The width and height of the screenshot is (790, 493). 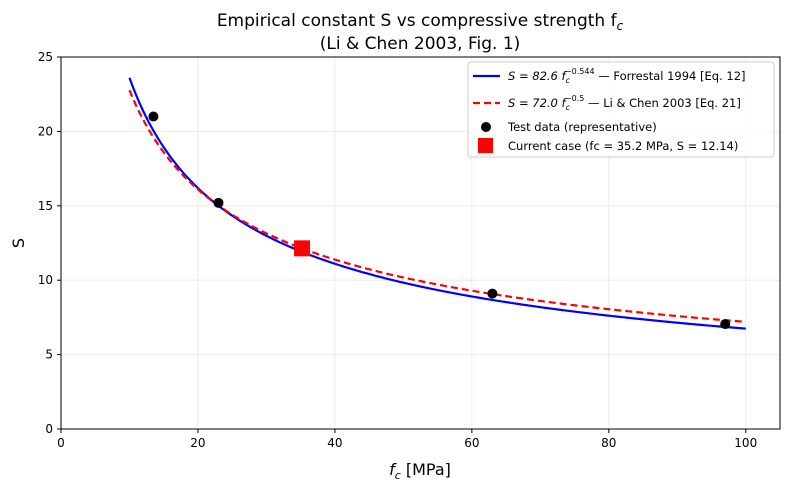 I want to click on legend-marker-test-data, so click(x=486, y=127).